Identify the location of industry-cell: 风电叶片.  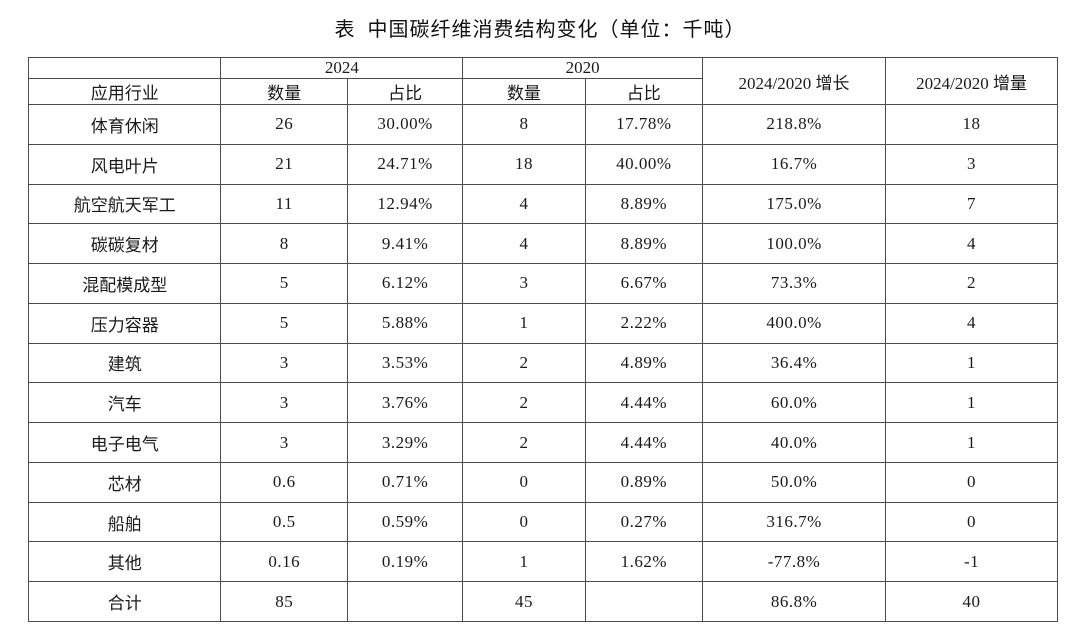
(124, 164).